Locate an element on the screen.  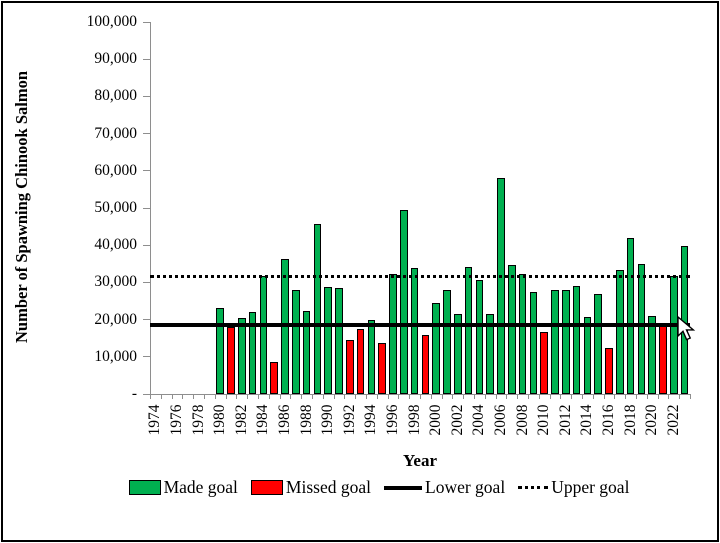
y-axis-tick-label: 90,000 is located at coordinates (115, 59).